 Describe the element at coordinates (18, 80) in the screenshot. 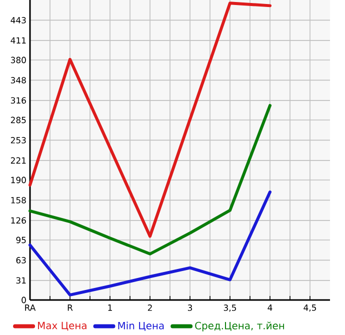

I see `y-tick-label: 348` at that location.